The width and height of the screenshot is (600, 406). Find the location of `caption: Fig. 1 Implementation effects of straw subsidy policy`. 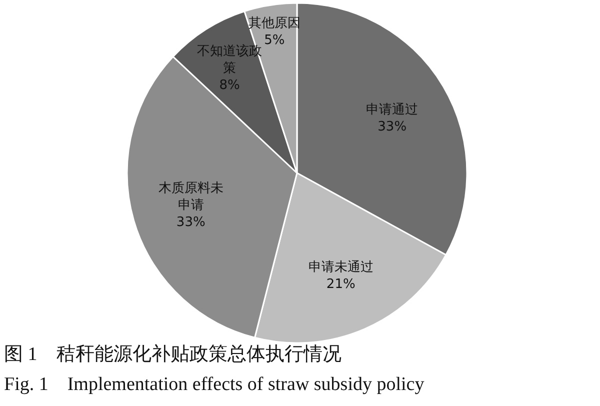

caption: Fig. 1 Implementation effects of straw subsidy policy is located at coordinates (214, 384).